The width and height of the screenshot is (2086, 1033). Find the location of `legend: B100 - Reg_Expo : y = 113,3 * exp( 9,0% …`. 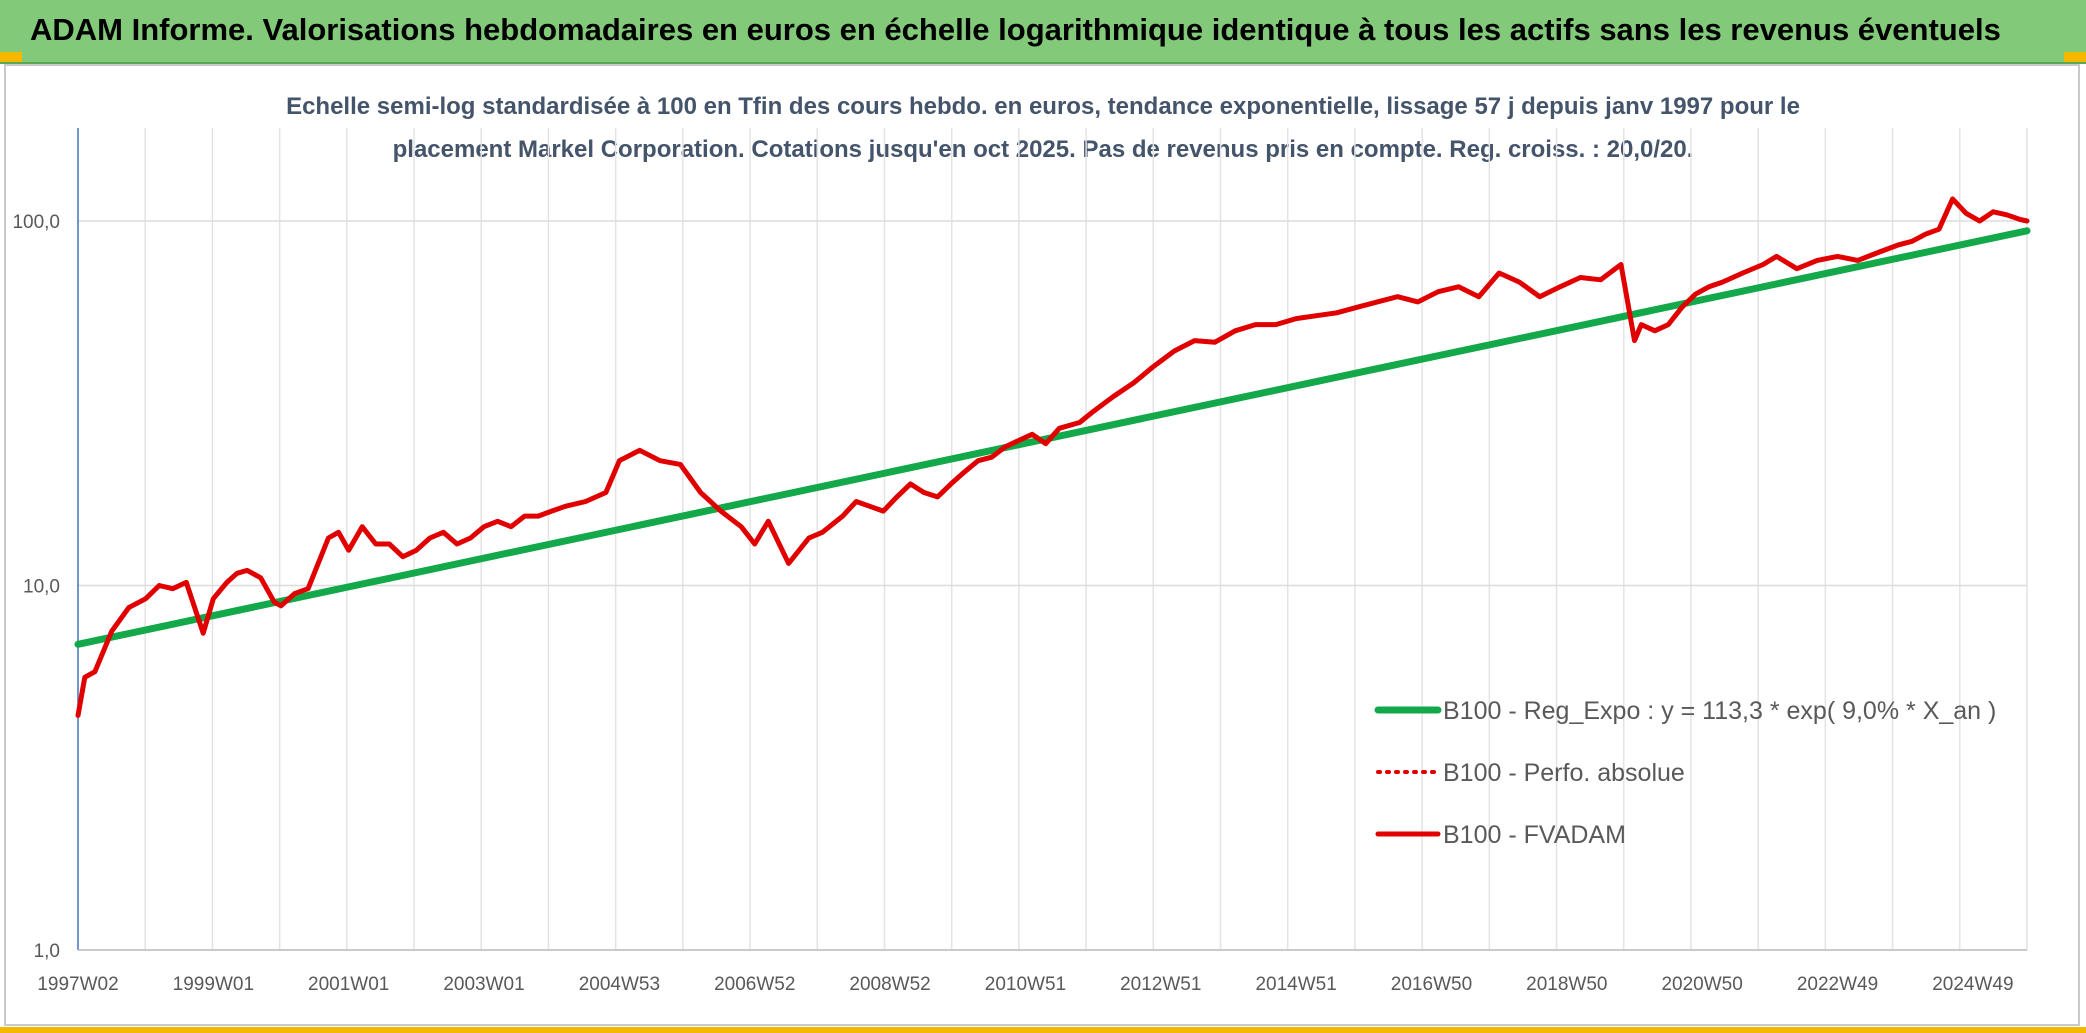

legend: B100 - Reg_Expo : y = 113,3 * exp( 9,0% … is located at coordinates (1685, 773).